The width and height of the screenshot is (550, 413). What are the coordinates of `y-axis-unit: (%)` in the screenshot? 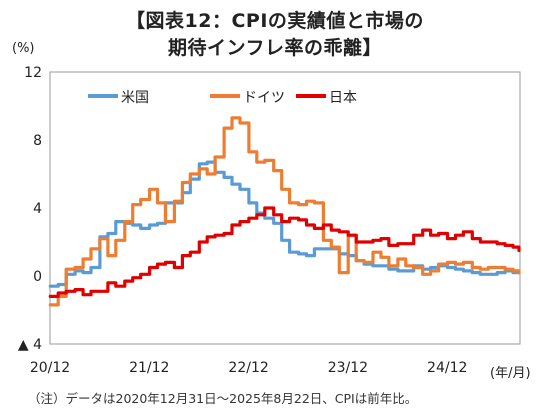 It's located at (23, 48).